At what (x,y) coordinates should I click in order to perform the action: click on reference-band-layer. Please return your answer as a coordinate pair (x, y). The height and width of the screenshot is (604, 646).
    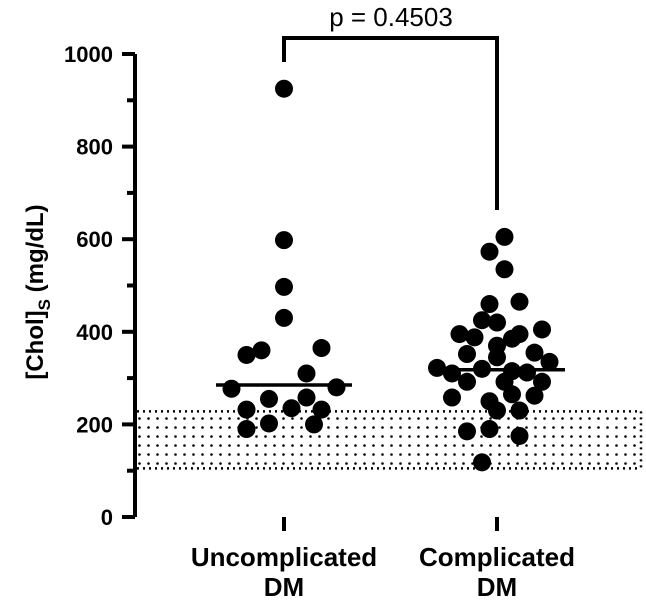
    Looking at the image, I should click on (390, 440).